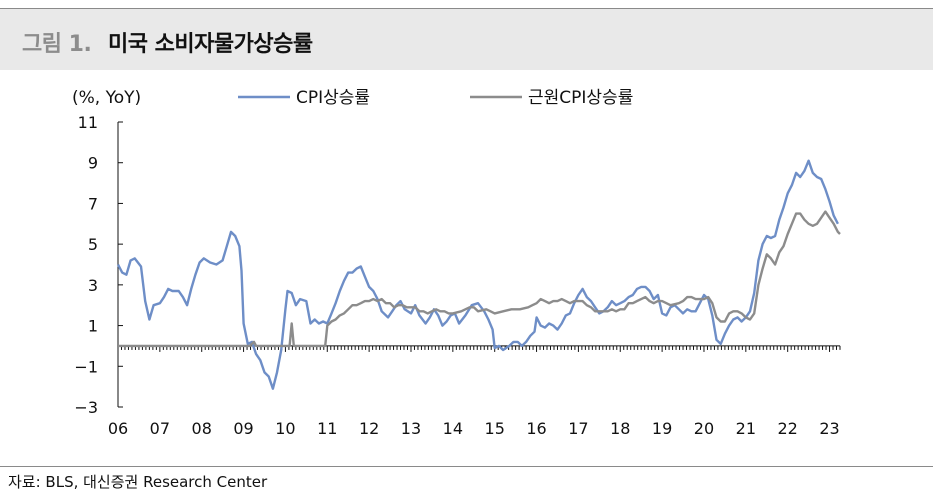 Image resolution: width=933 pixels, height=492 pixels. I want to click on figure-title: 미국 소비자물가상승률, so click(210, 44).